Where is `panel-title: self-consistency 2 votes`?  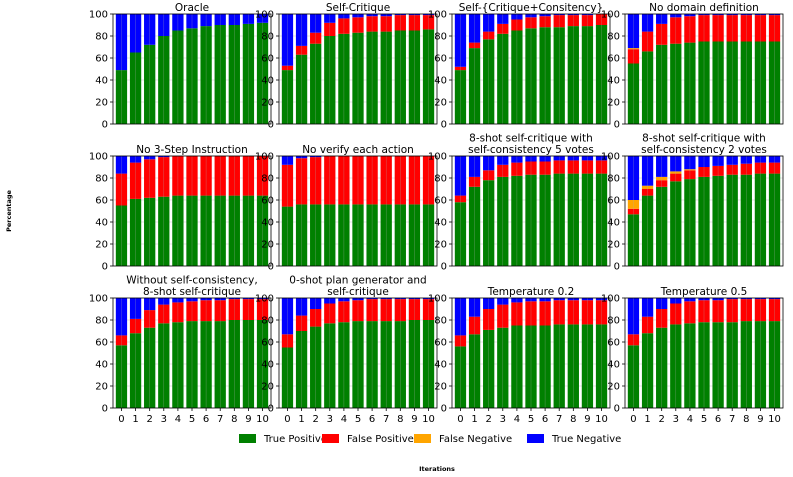
panel-title: self-consistency 2 votes is located at coordinates (704, 150).